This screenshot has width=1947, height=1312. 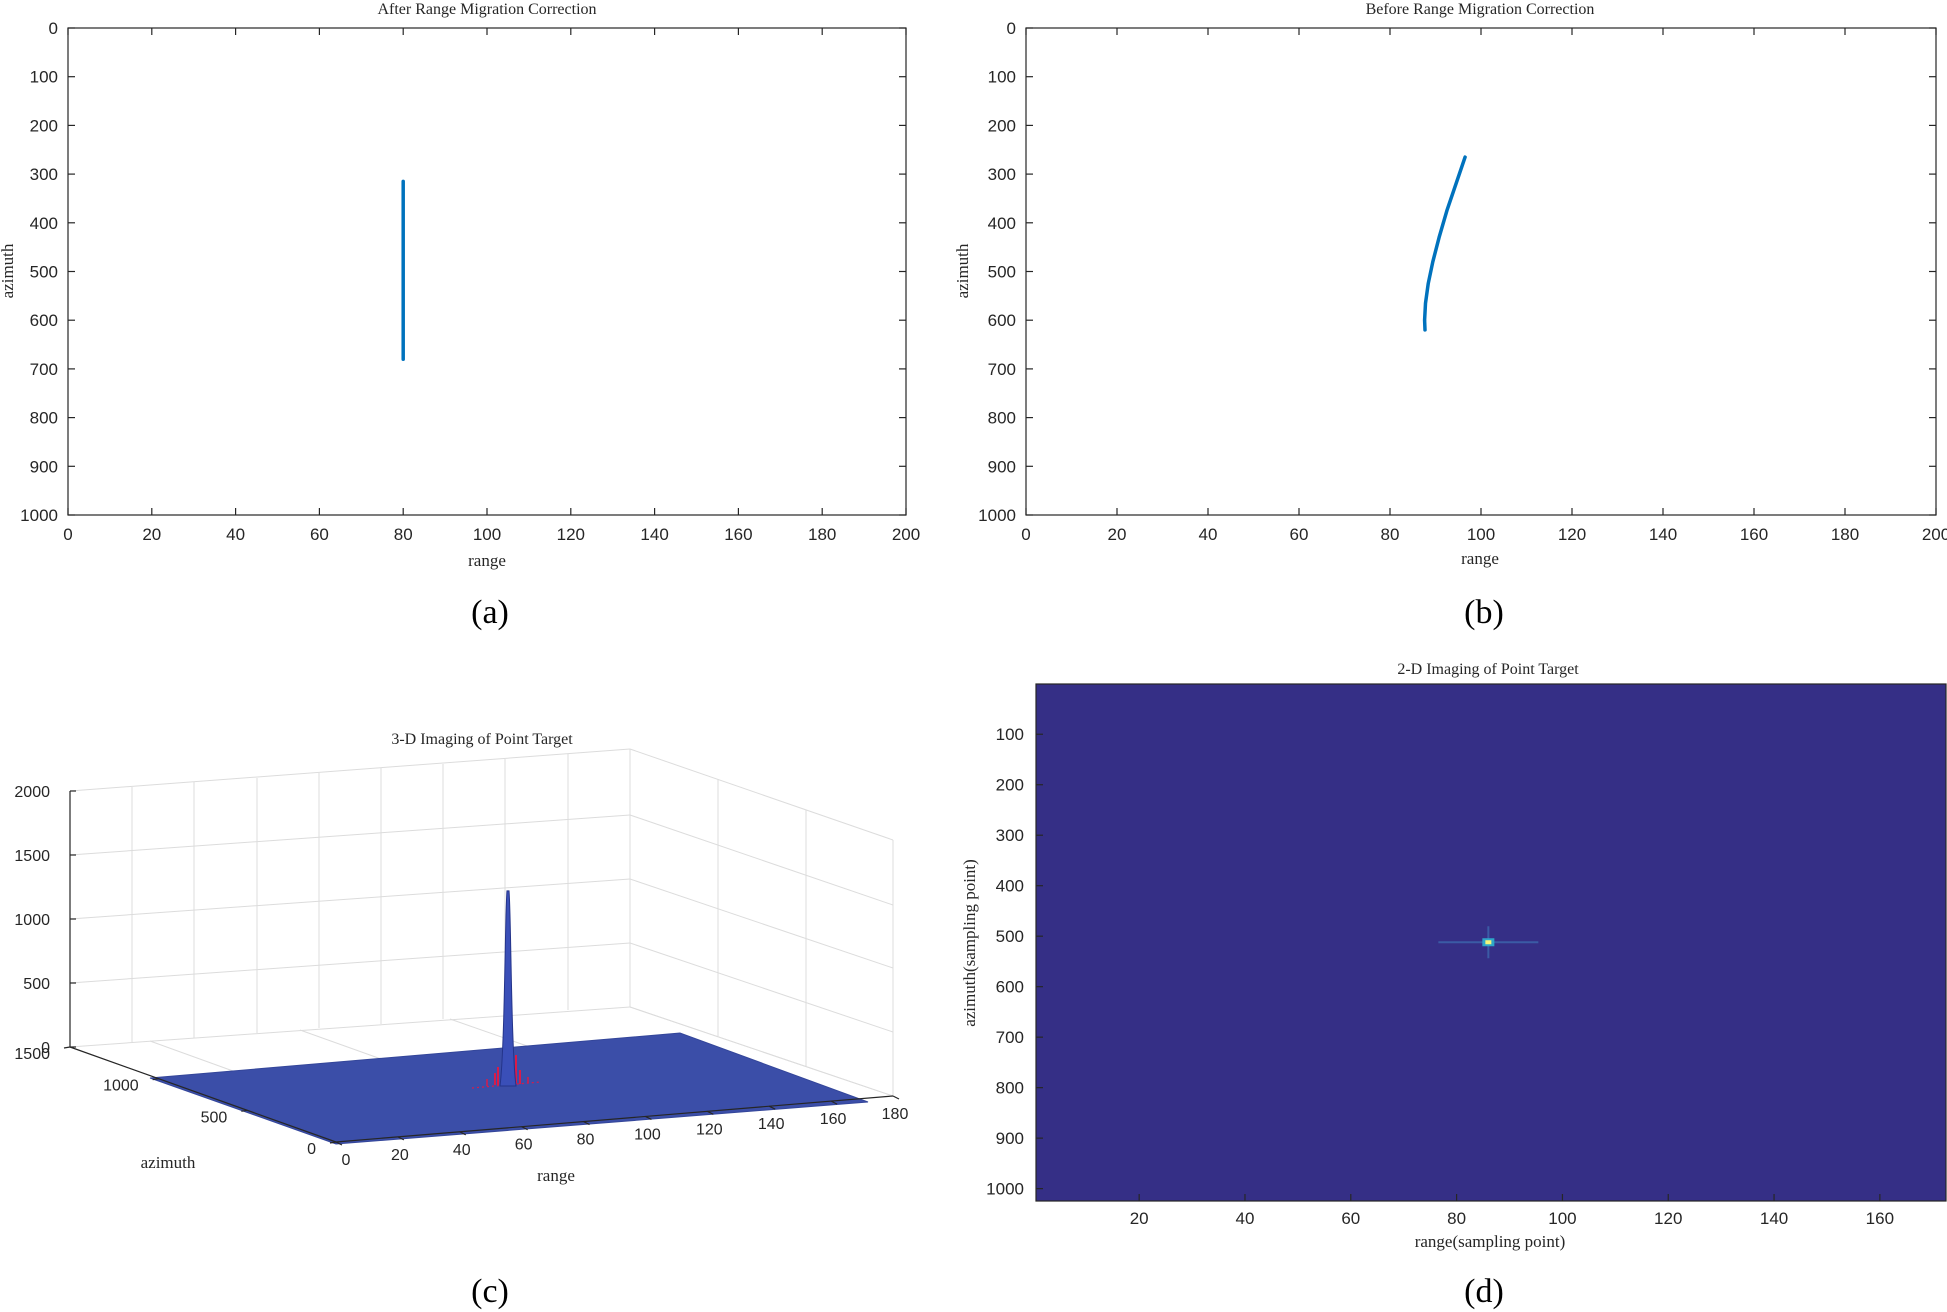 What do you see at coordinates (1245, 1218) in the screenshot?
I see `panel-d-xtick-label: 40` at bounding box center [1245, 1218].